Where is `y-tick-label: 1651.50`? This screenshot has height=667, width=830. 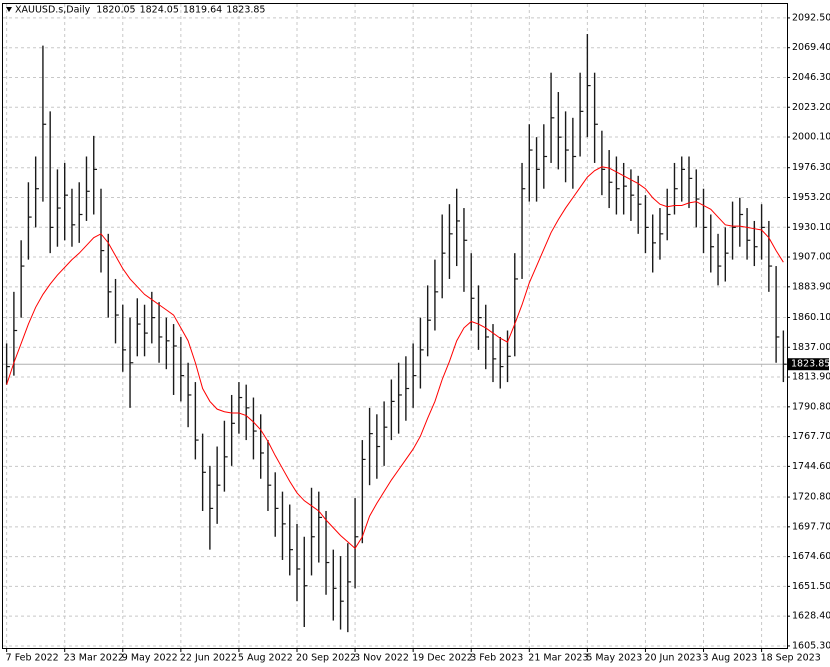 y-tick-label: 1651.50 is located at coordinates (811, 586).